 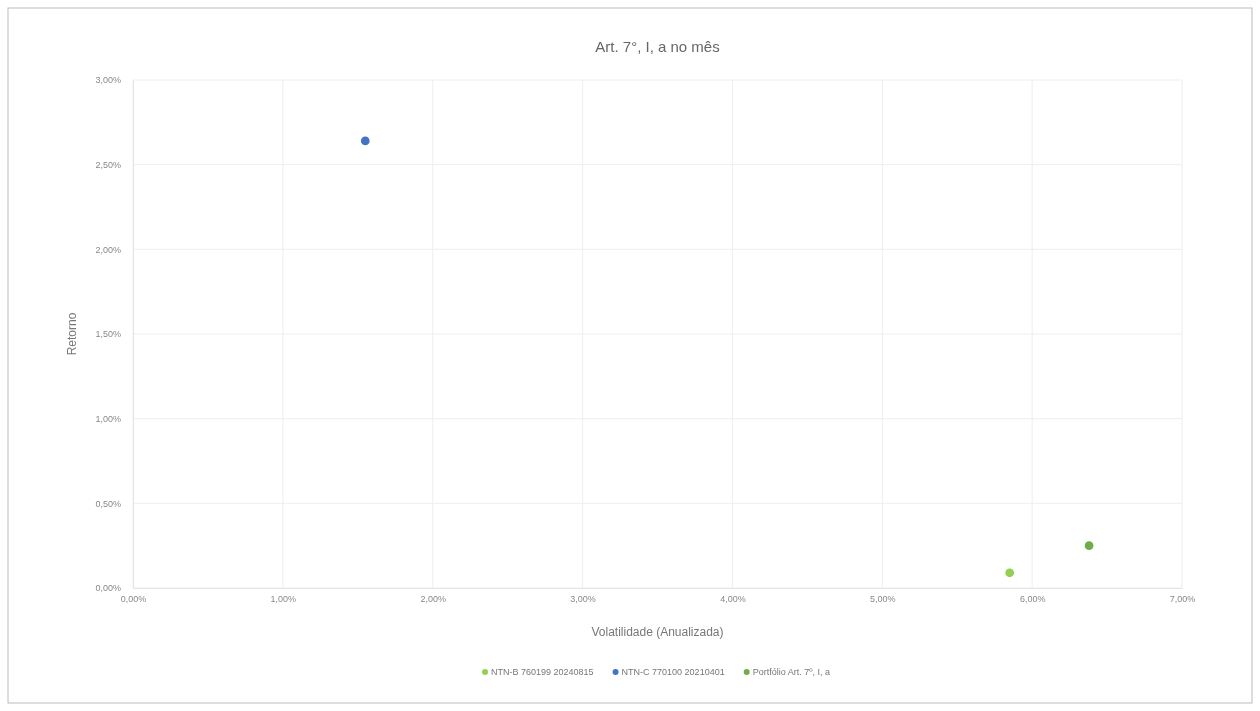 I want to click on legend-label: Portfólio Art. 7º, I, a, so click(x=791, y=672).